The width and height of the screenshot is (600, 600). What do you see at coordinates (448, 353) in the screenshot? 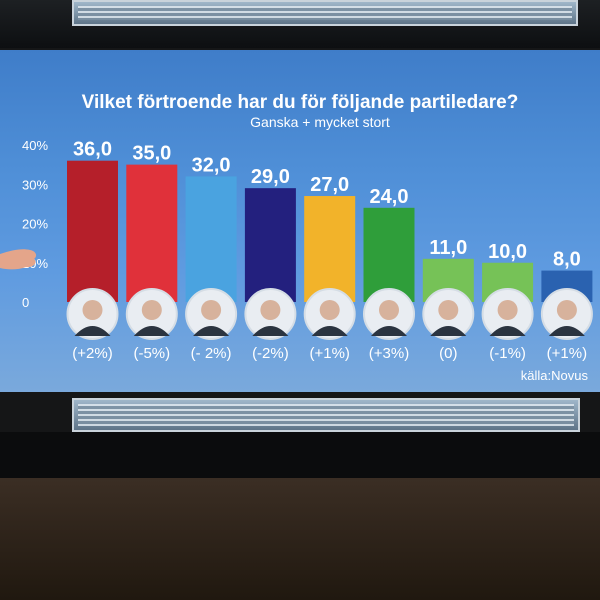
I see `change-label: (0)` at bounding box center [448, 353].